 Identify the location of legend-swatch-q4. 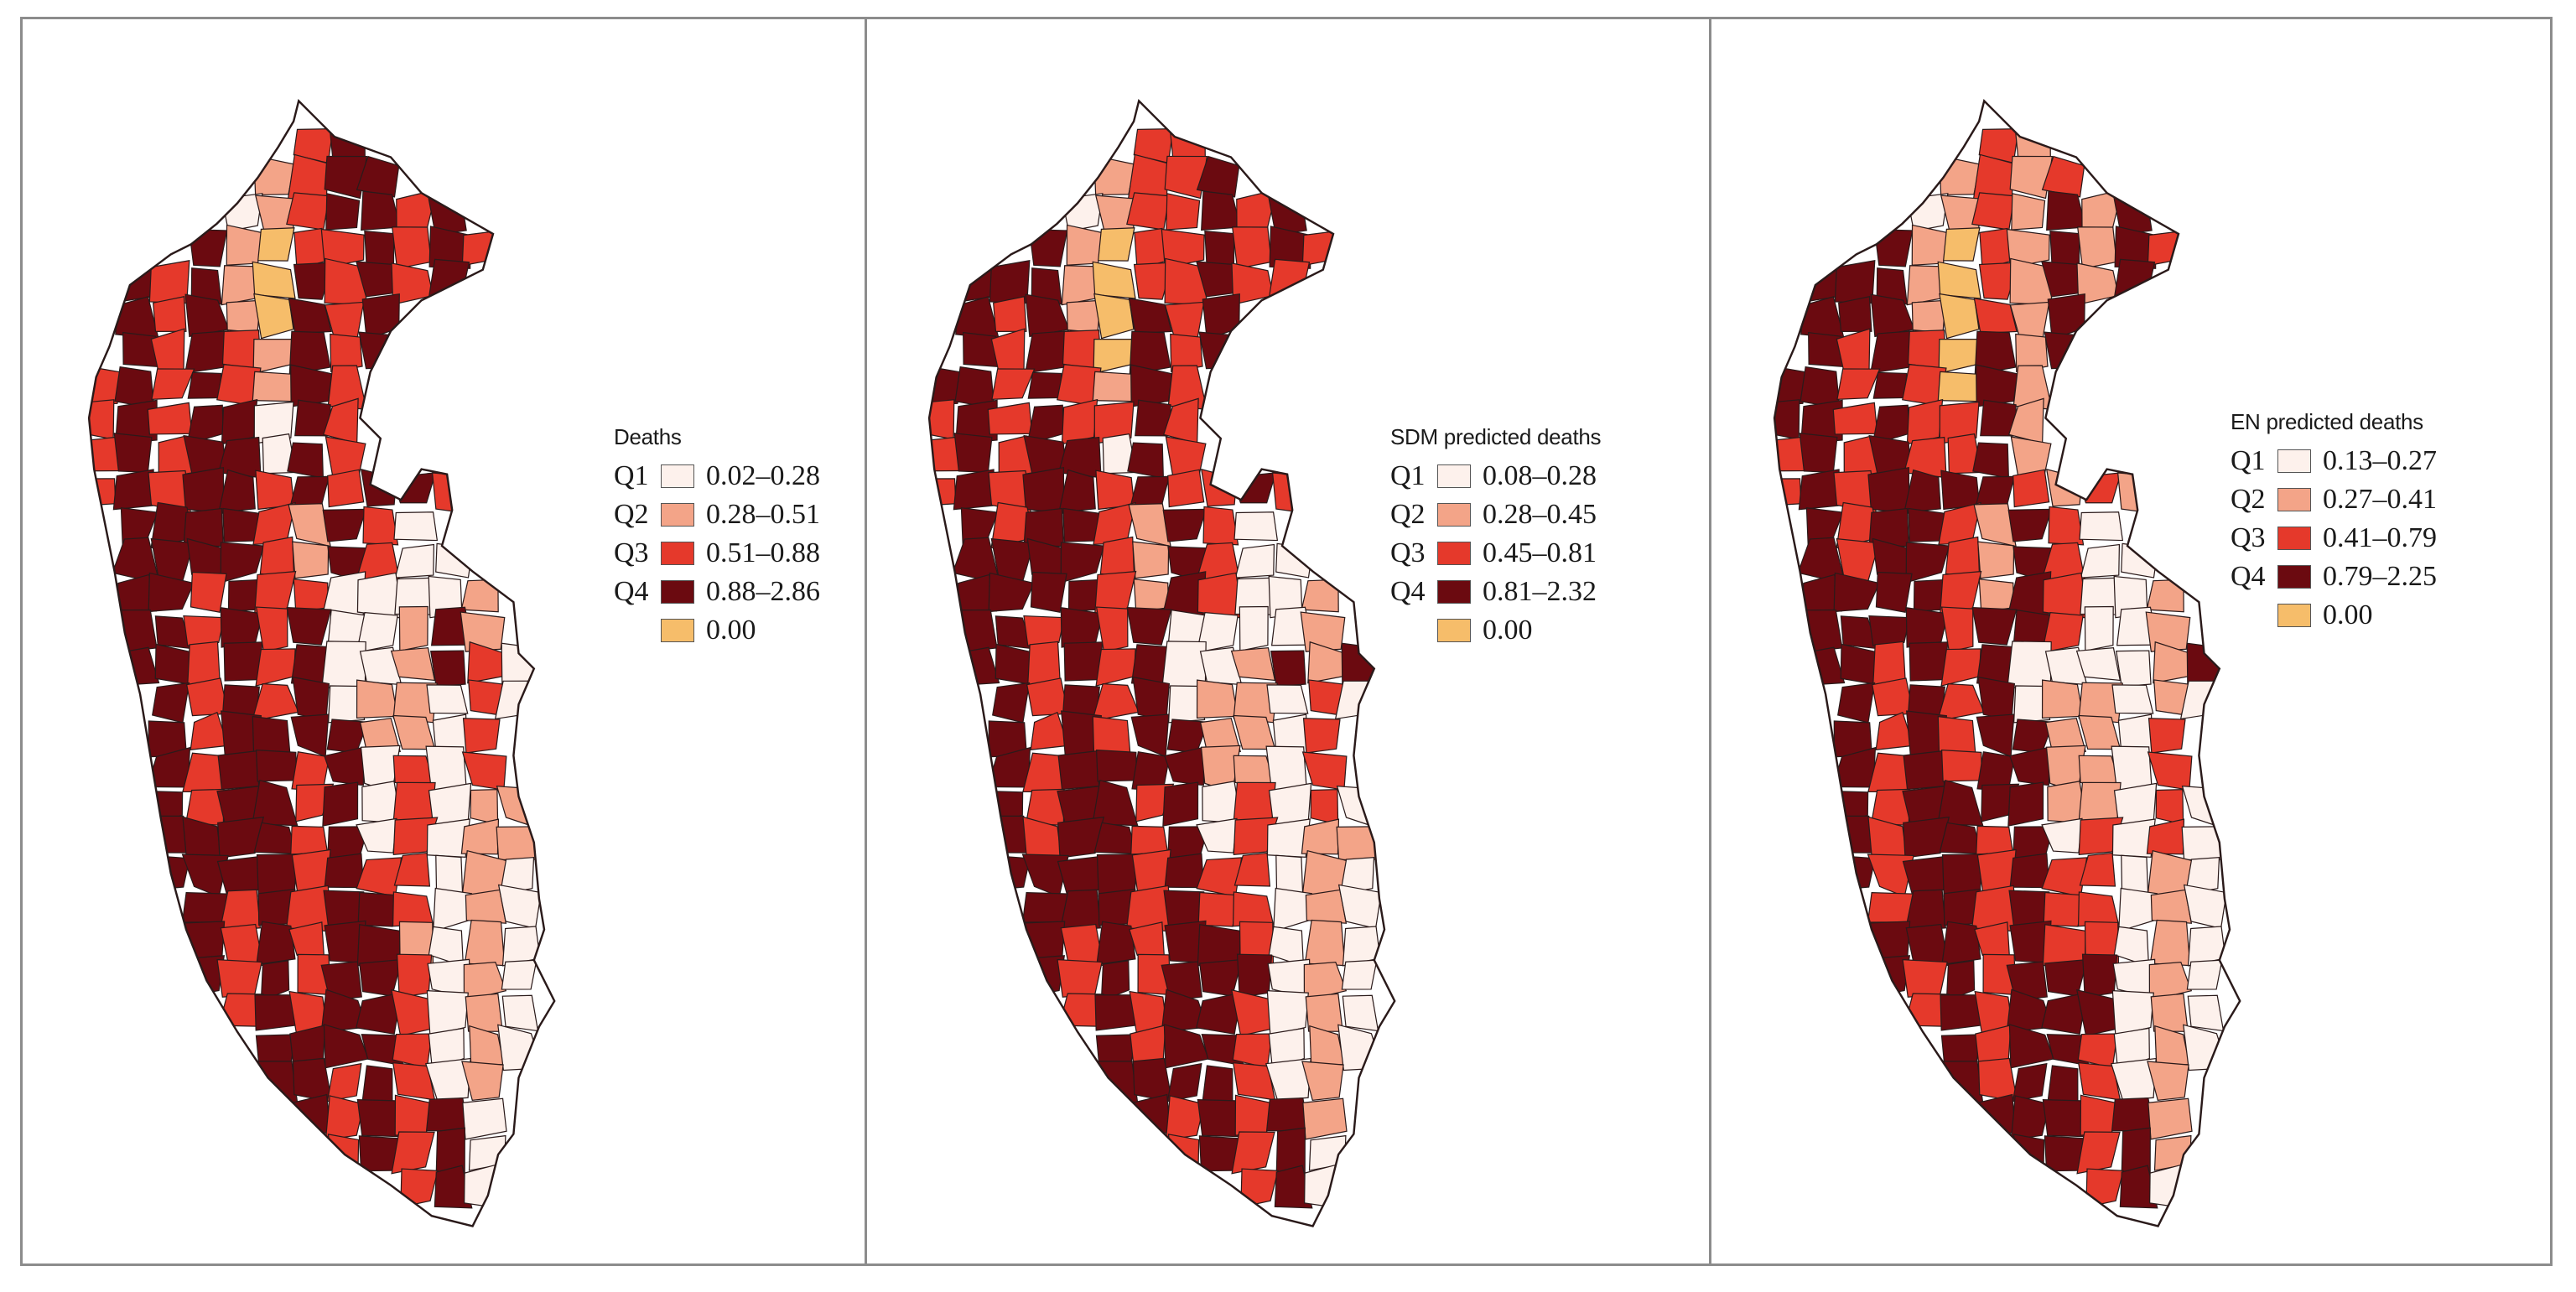
(2294, 577).